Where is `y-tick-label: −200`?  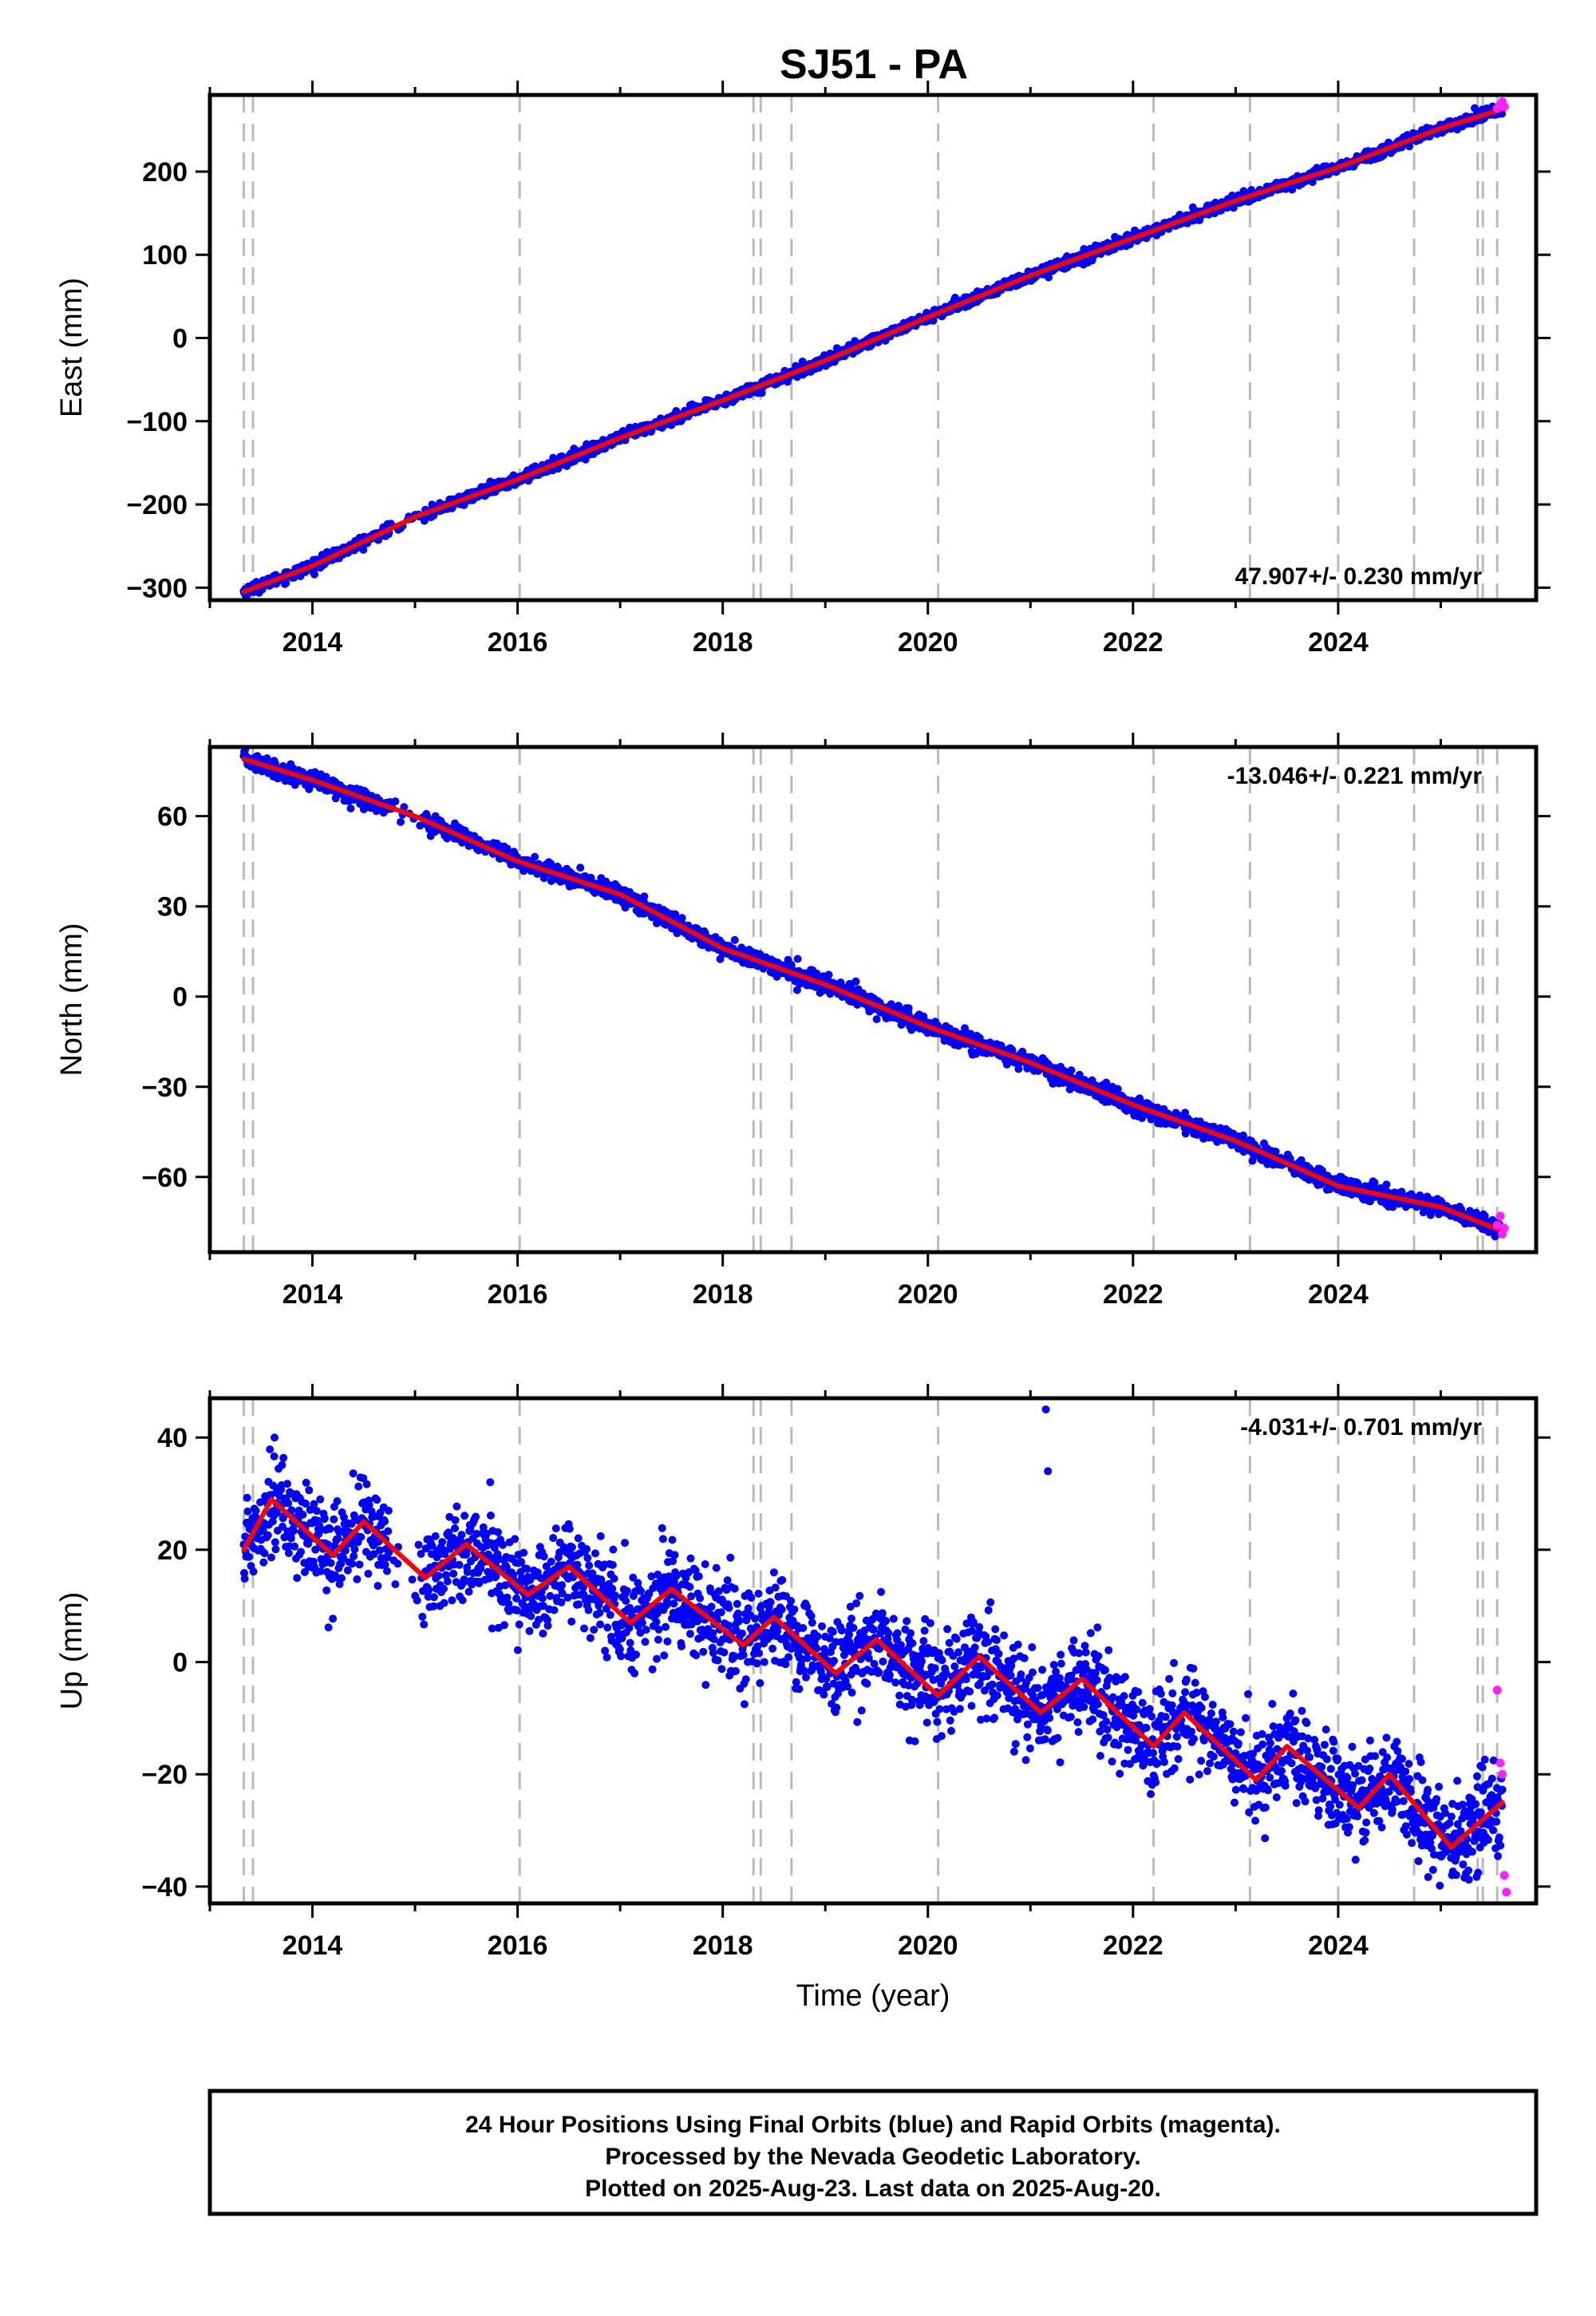 y-tick-label: −200 is located at coordinates (157, 505).